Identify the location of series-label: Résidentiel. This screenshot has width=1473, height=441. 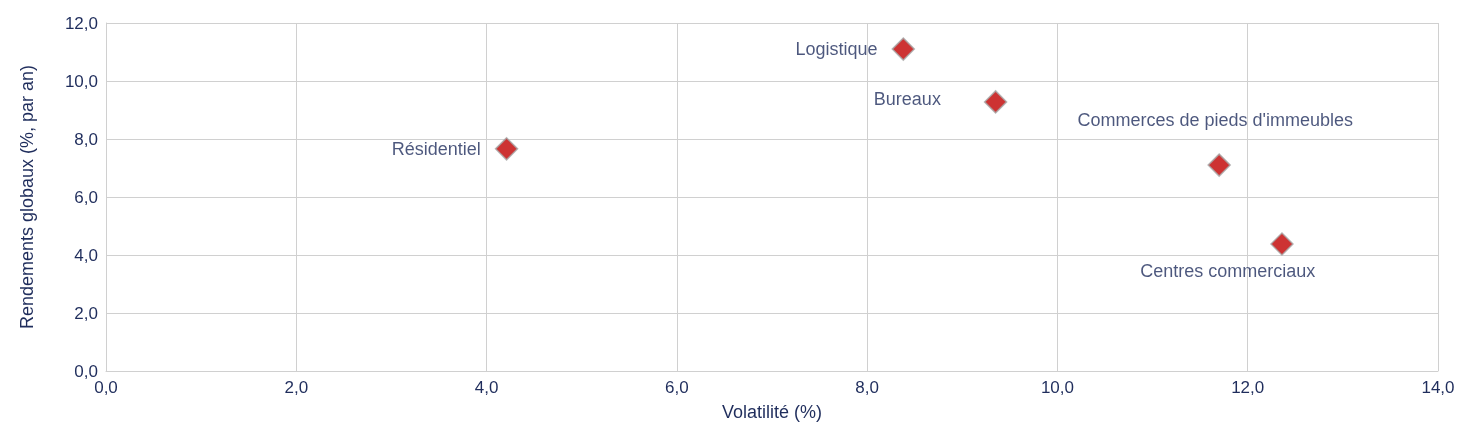
(436, 148).